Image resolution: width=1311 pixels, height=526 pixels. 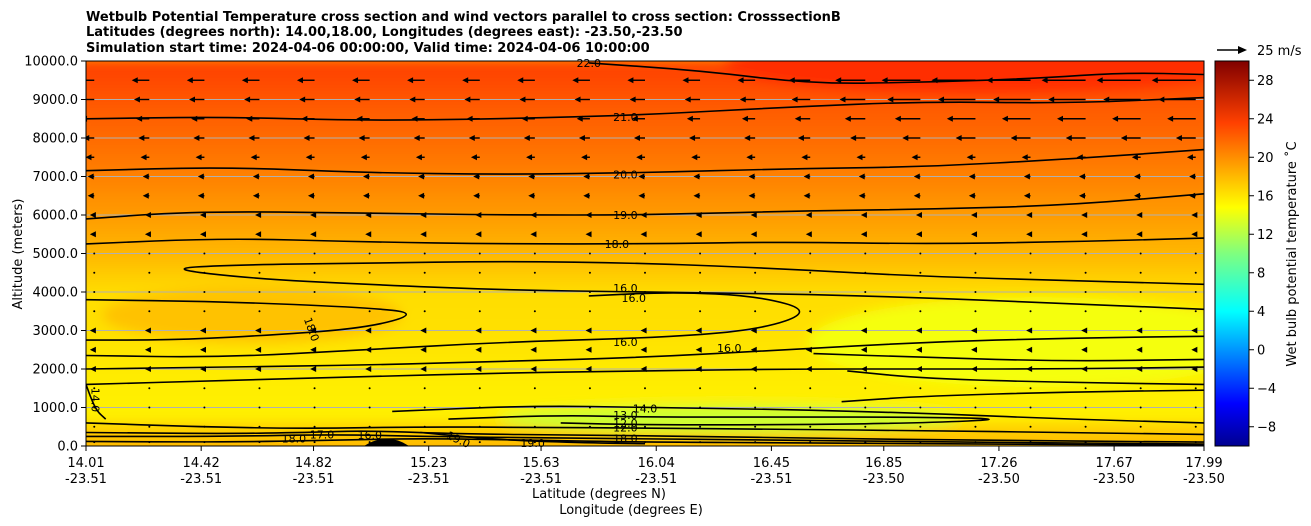 What do you see at coordinates (322, 434) in the screenshot?
I see `contour-label: 17.0` at bounding box center [322, 434].